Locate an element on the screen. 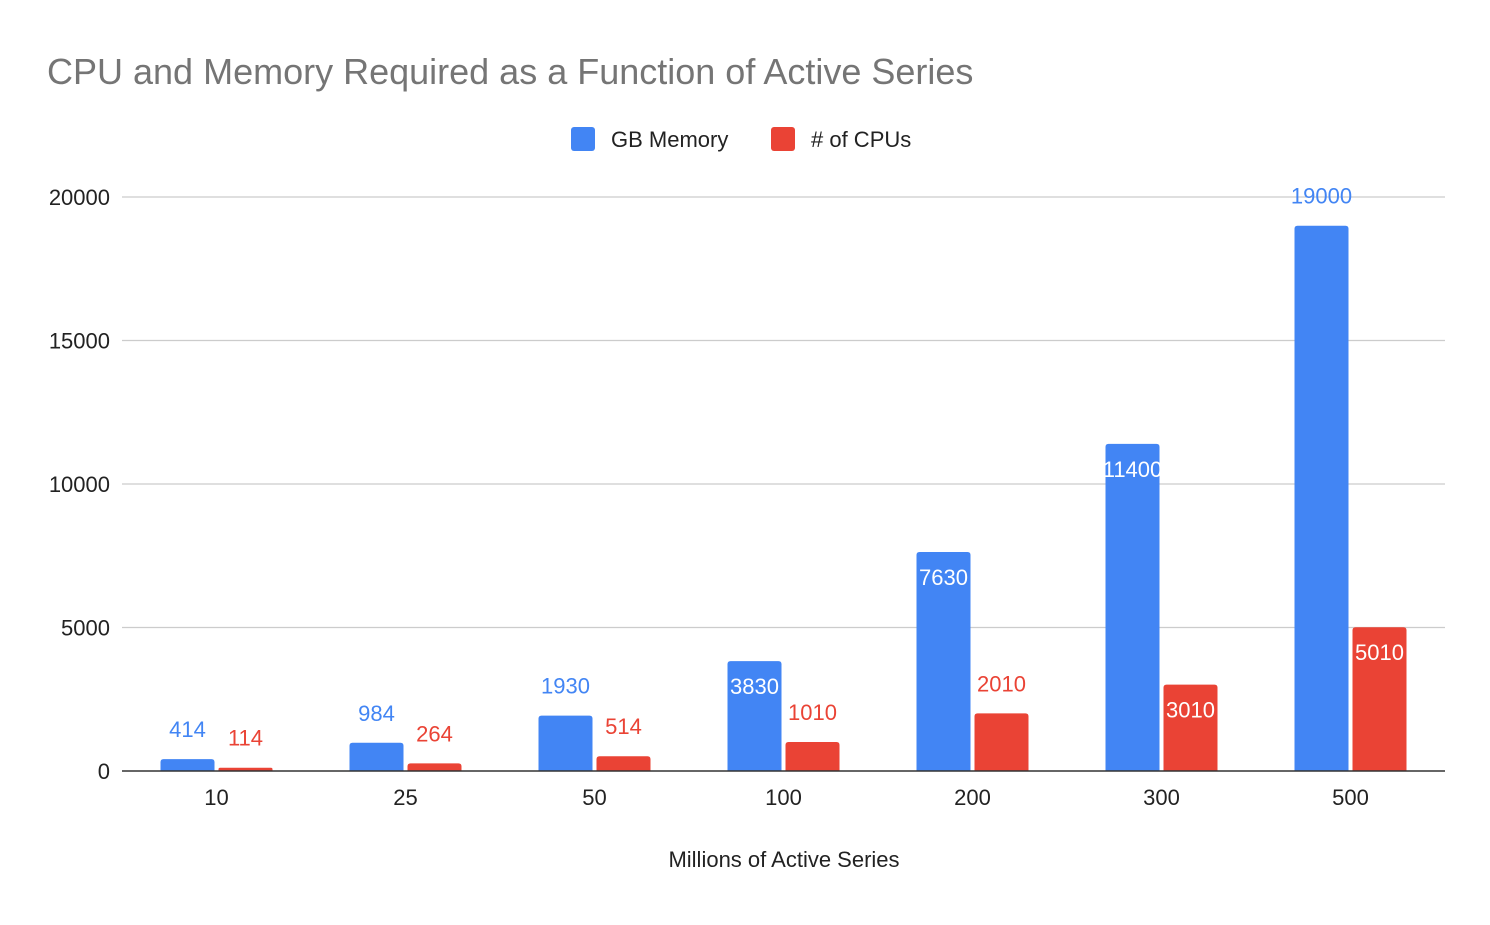 This screenshot has width=1490, height=925. y-tick-label: 0 is located at coordinates (104, 771).